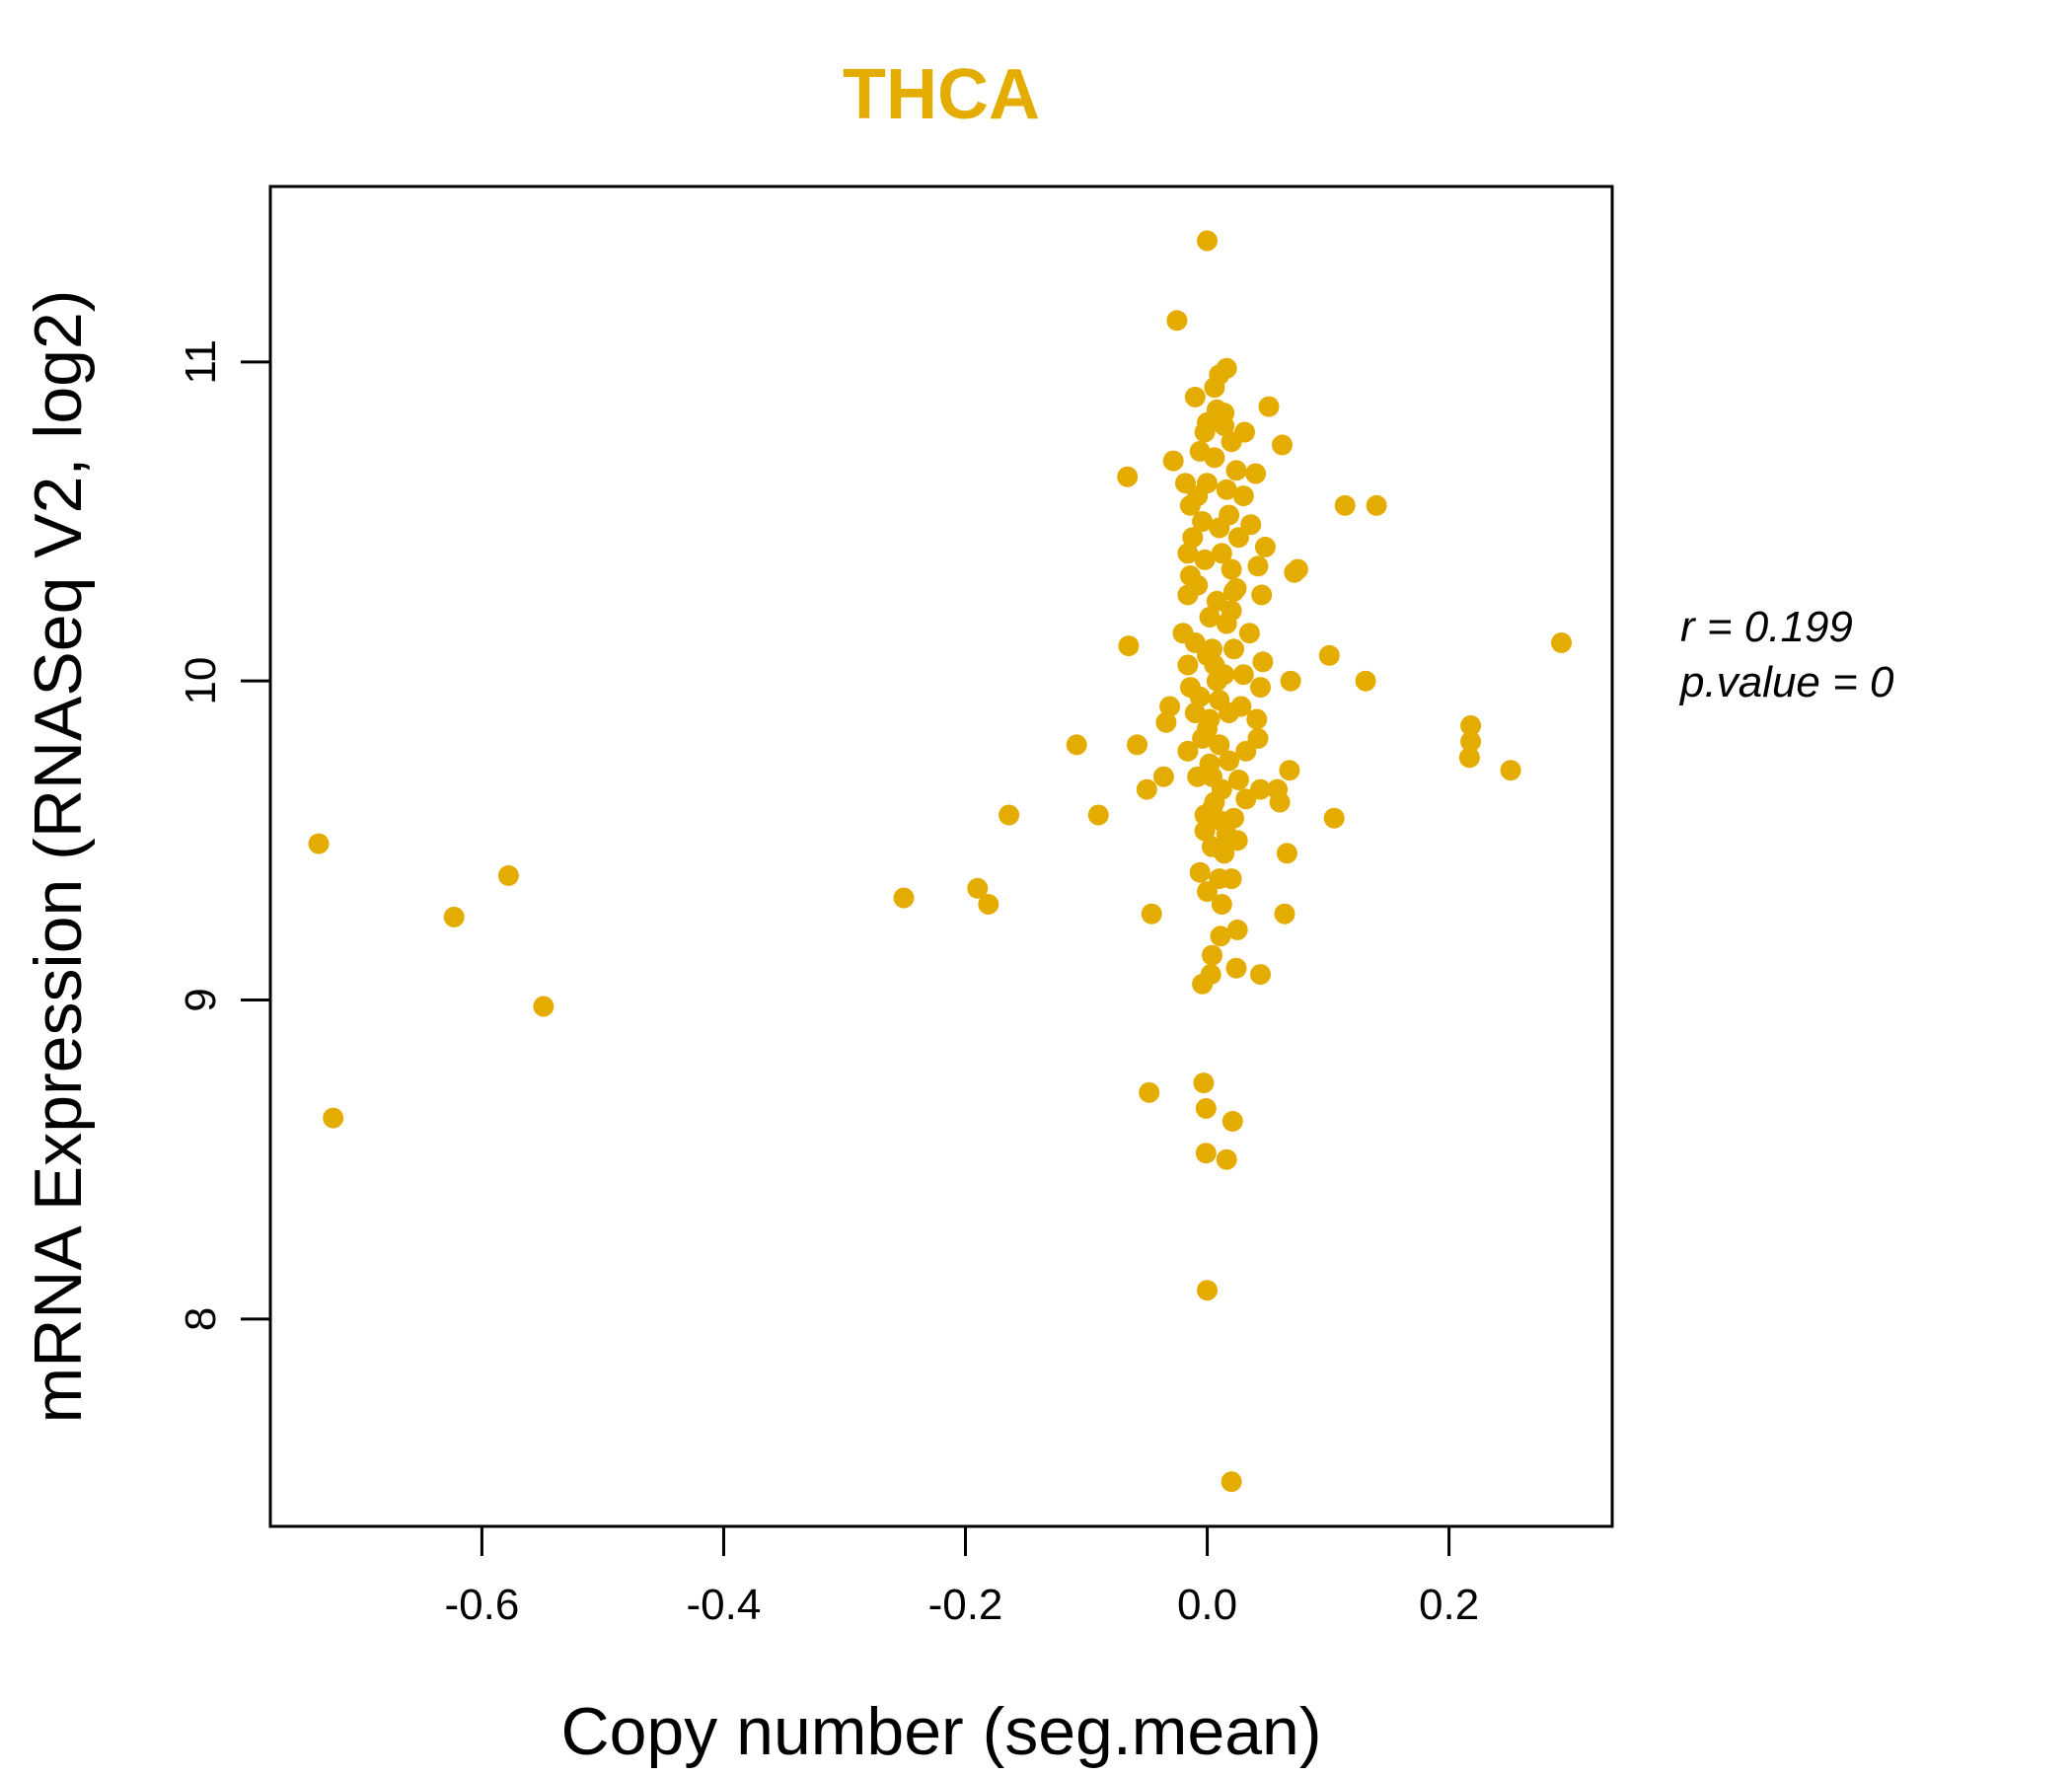  I want to click on y-tick-label: 8, so click(201, 1319).